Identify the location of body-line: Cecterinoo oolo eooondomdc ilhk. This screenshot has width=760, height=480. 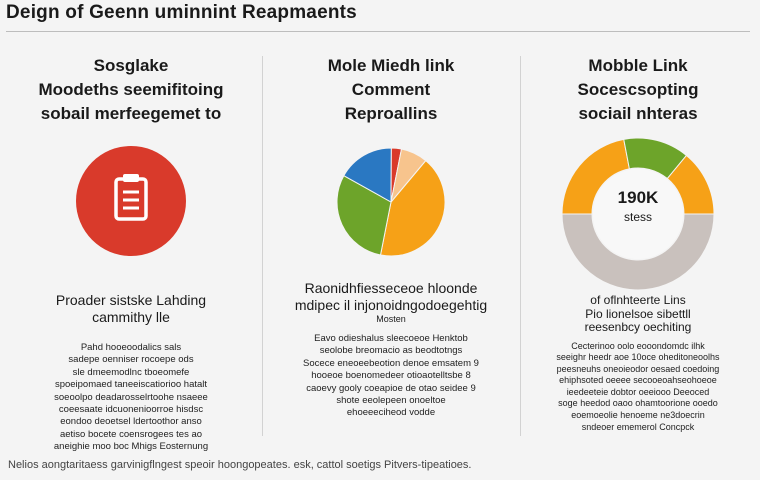
(638, 345).